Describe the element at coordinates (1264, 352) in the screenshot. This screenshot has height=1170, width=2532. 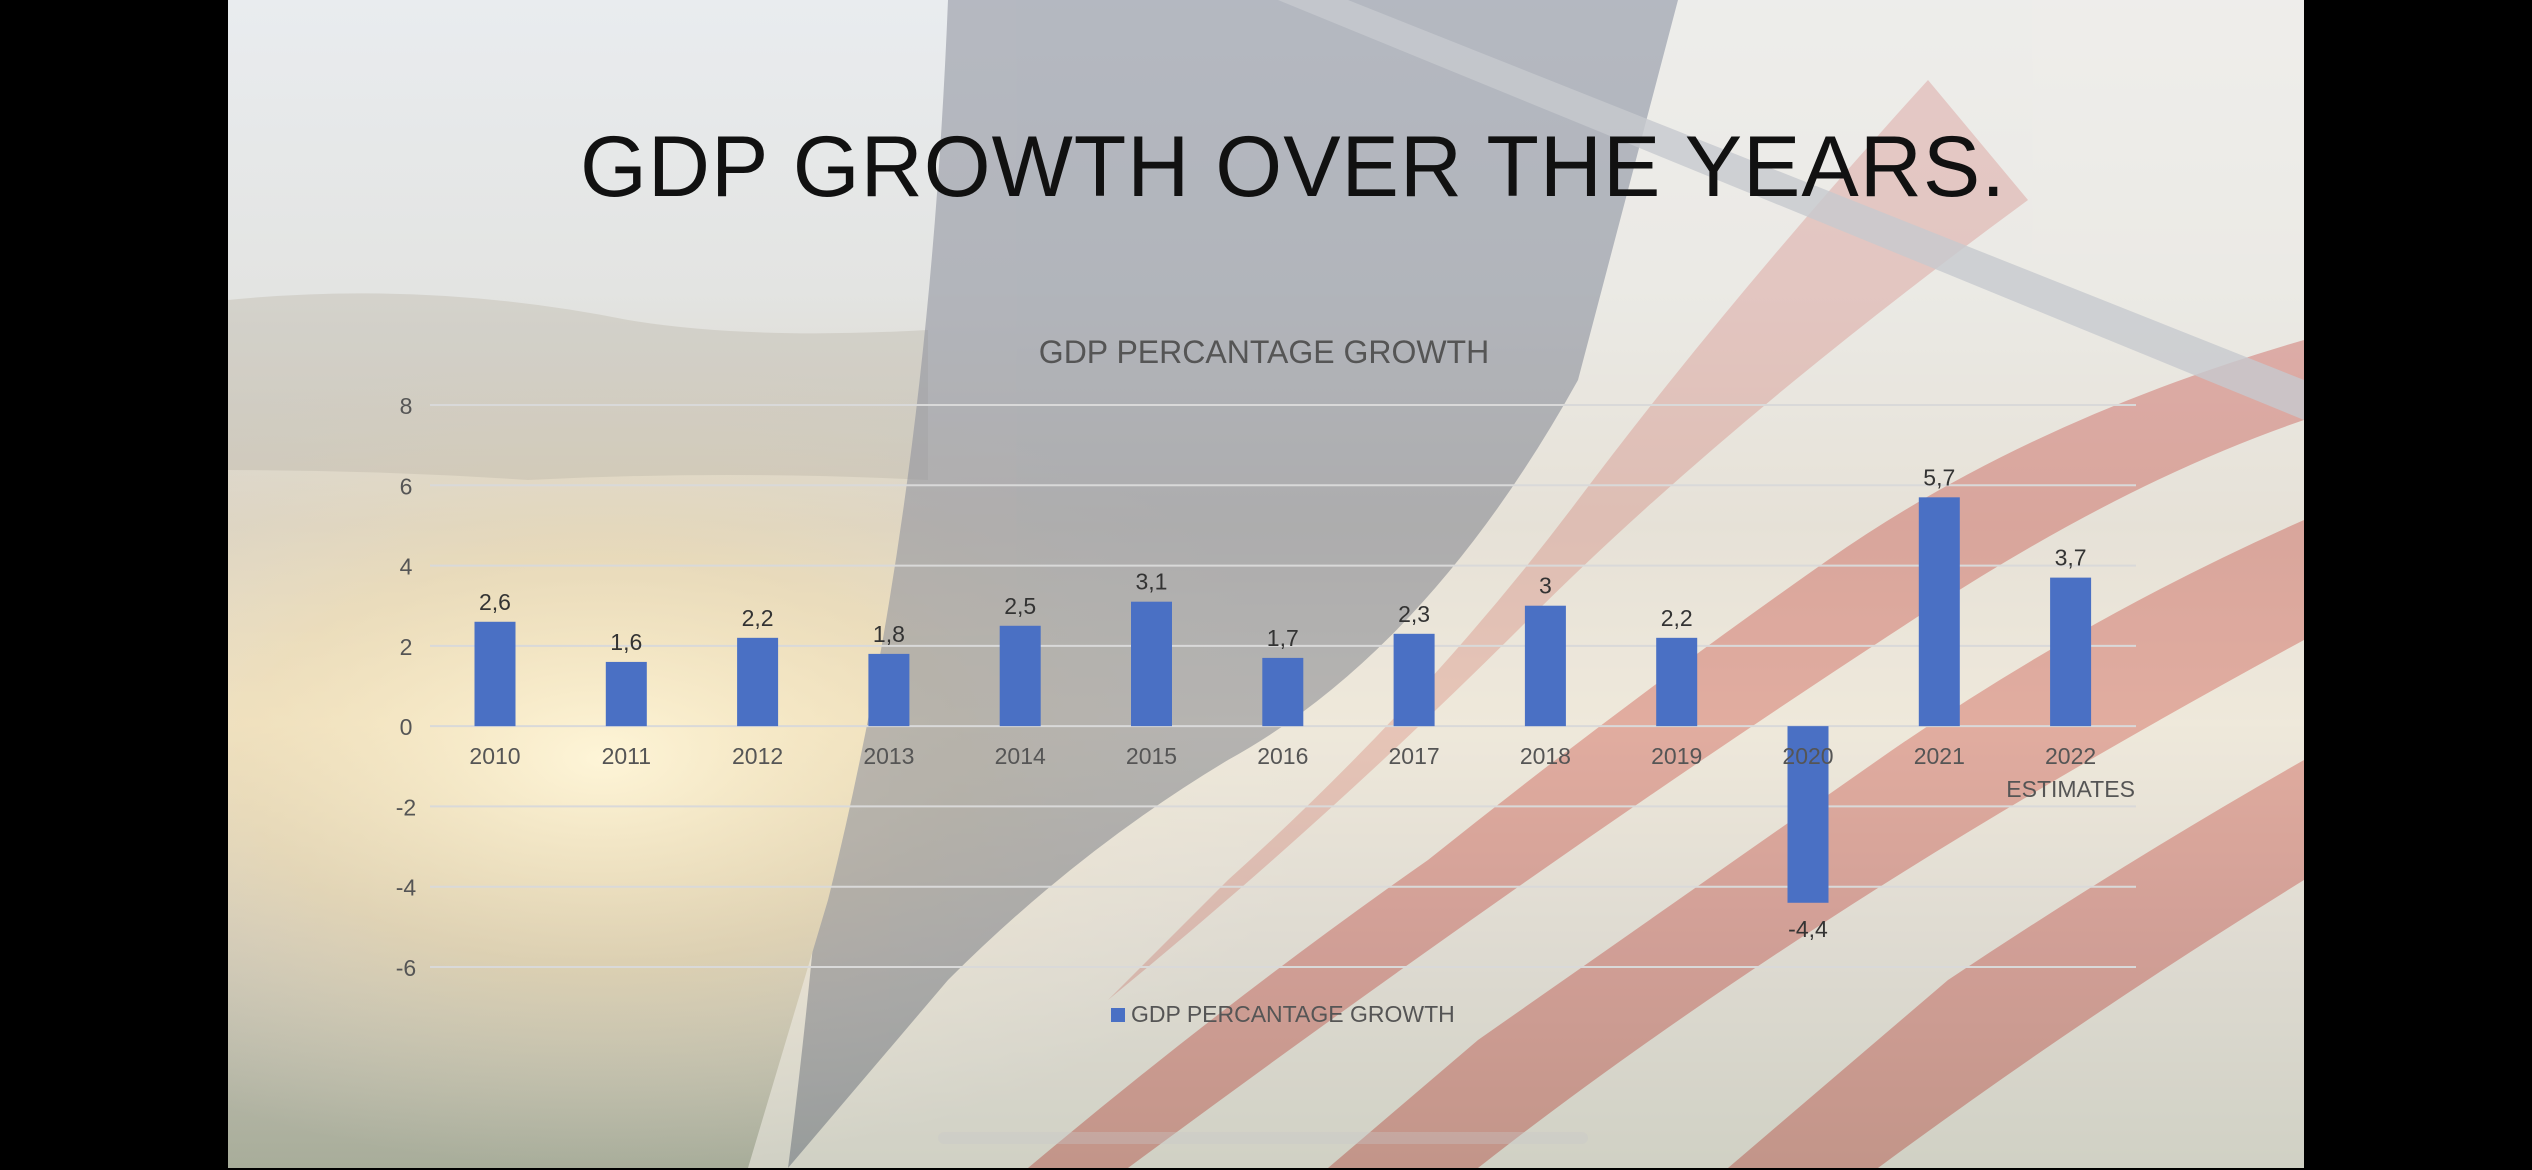
I see `chart-title: GDP PERCANTAGE GROWTH` at that location.